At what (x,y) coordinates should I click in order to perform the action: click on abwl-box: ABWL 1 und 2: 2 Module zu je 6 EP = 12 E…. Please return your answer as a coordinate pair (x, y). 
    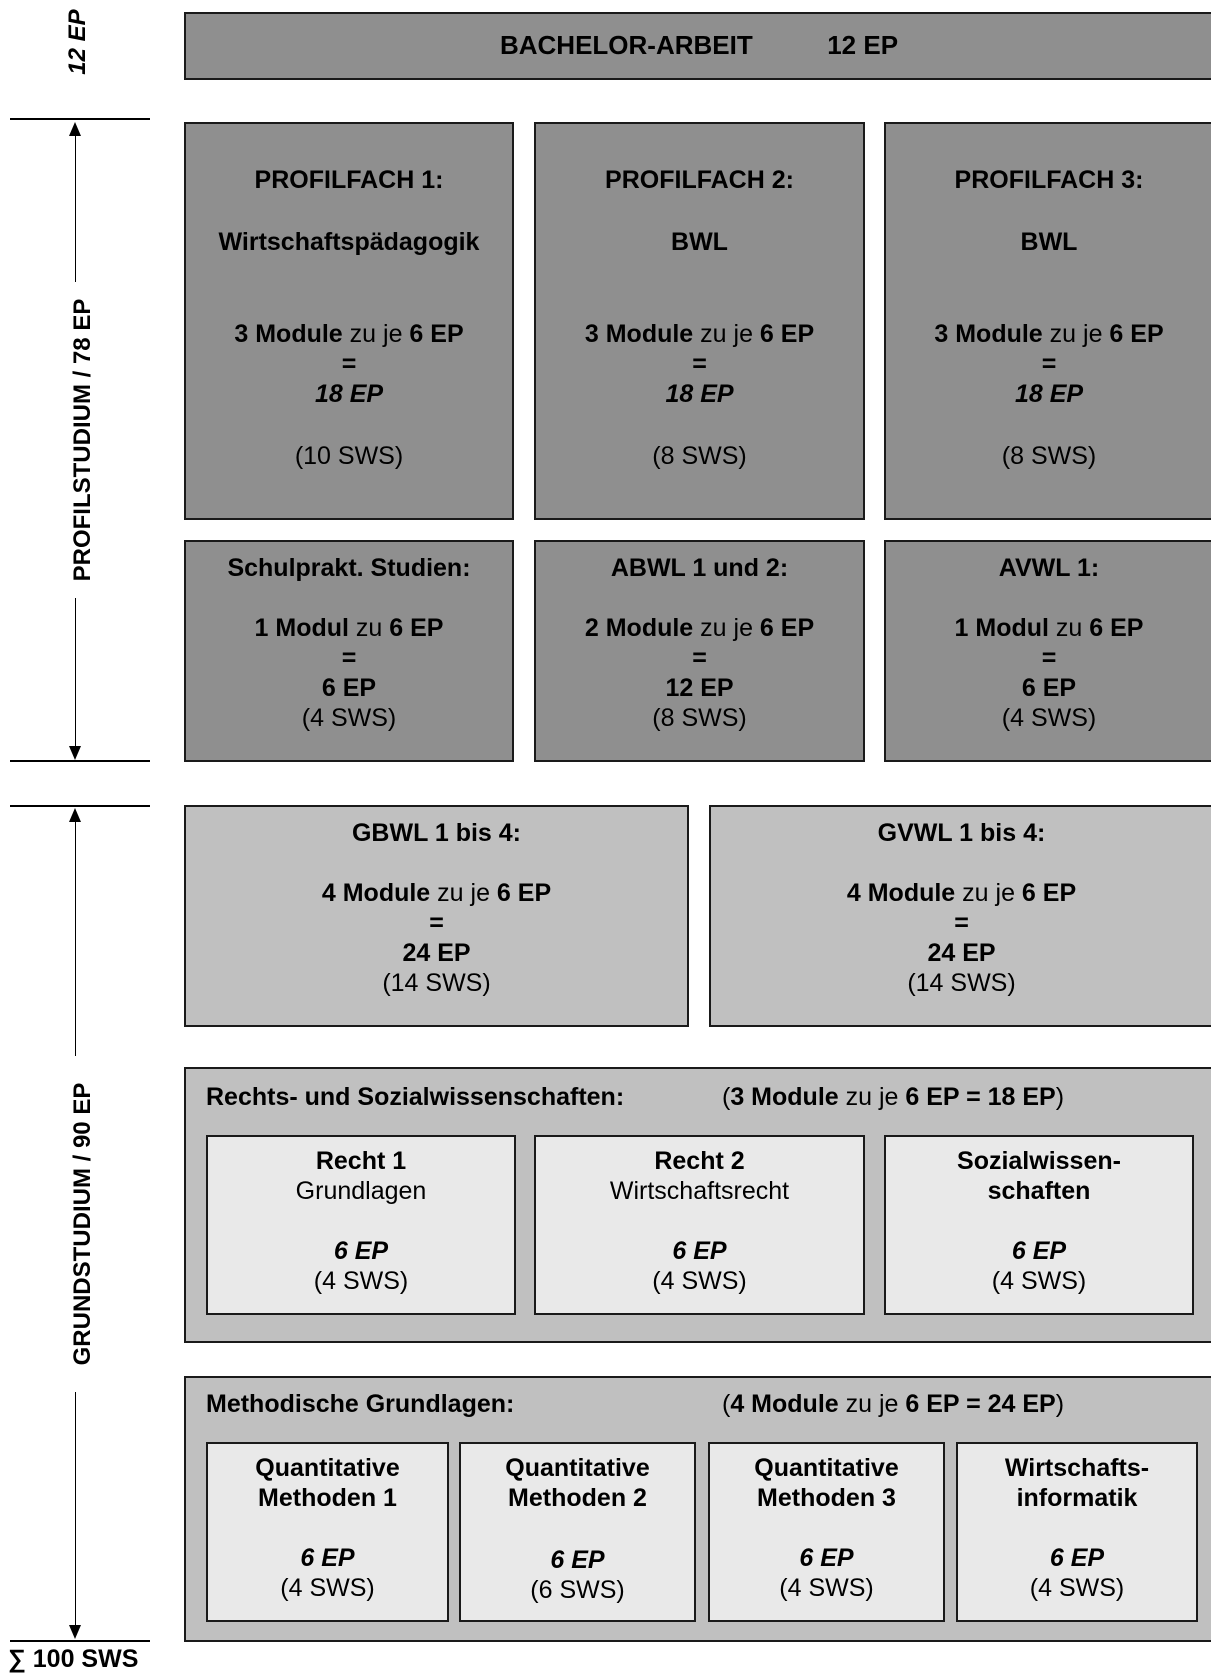
    Looking at the image, I should click on (699, 651).